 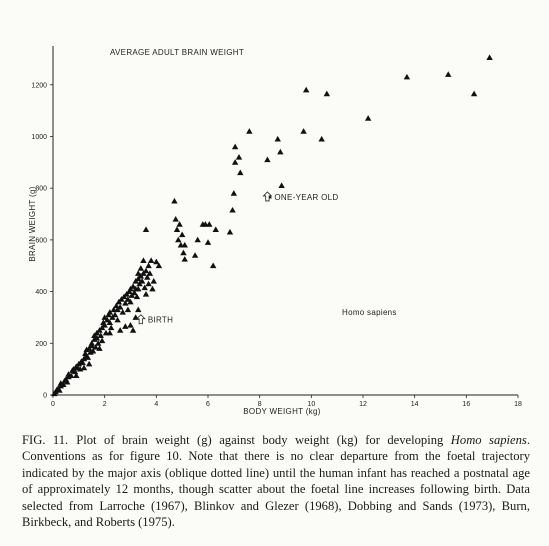 What do you see at coordinates (53, 404) in the screenshot?
I see `x-tick-label: 0` at bounding box center [53, 404].